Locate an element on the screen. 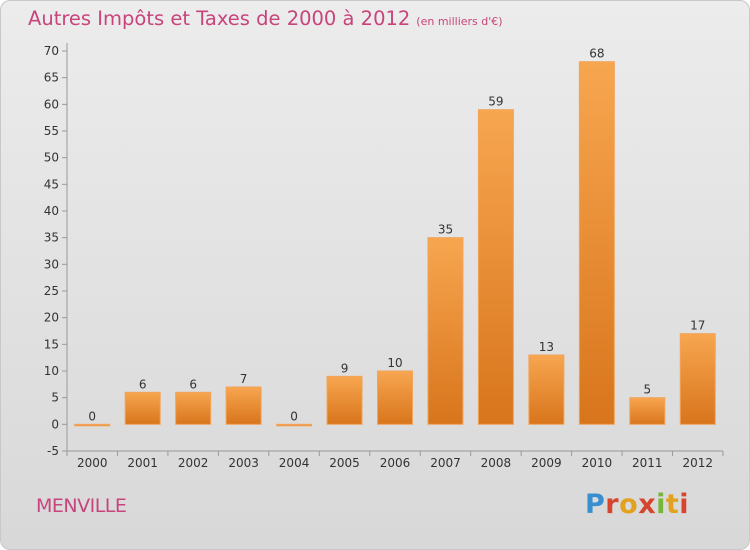 The height and width of the screenshot is (550, 750). x-tick-label: 2012 is located at coordinates (697, 463).